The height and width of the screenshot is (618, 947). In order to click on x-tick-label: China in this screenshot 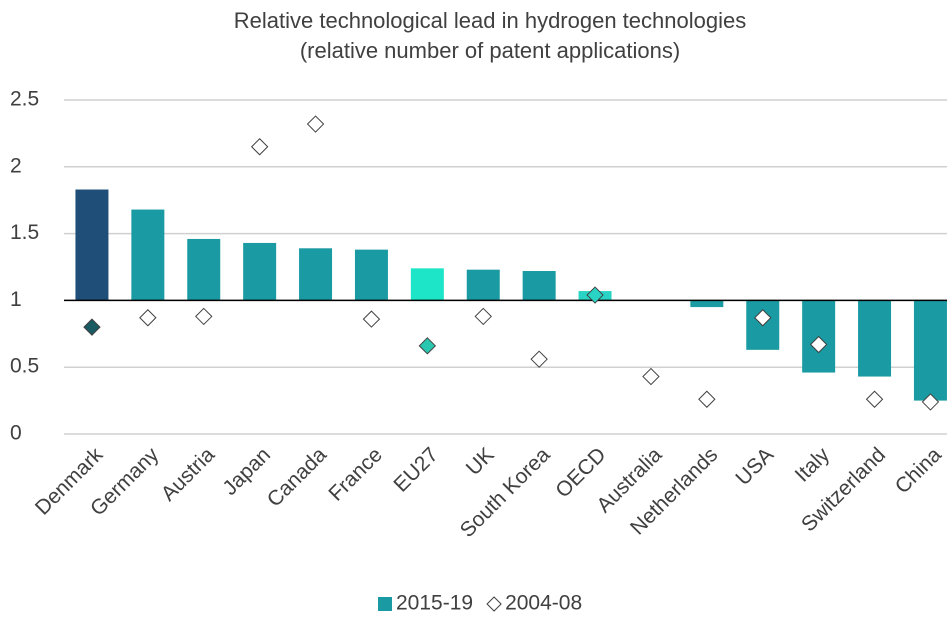, I will do `click(918, 470)`.